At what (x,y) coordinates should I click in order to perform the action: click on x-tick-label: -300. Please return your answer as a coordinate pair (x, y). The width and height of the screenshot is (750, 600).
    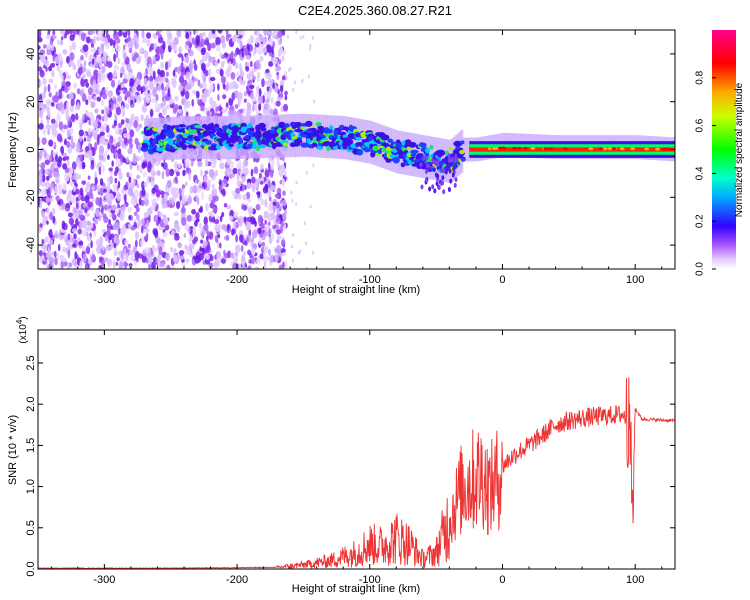
    Looking at the image, I should click on (104, 580).